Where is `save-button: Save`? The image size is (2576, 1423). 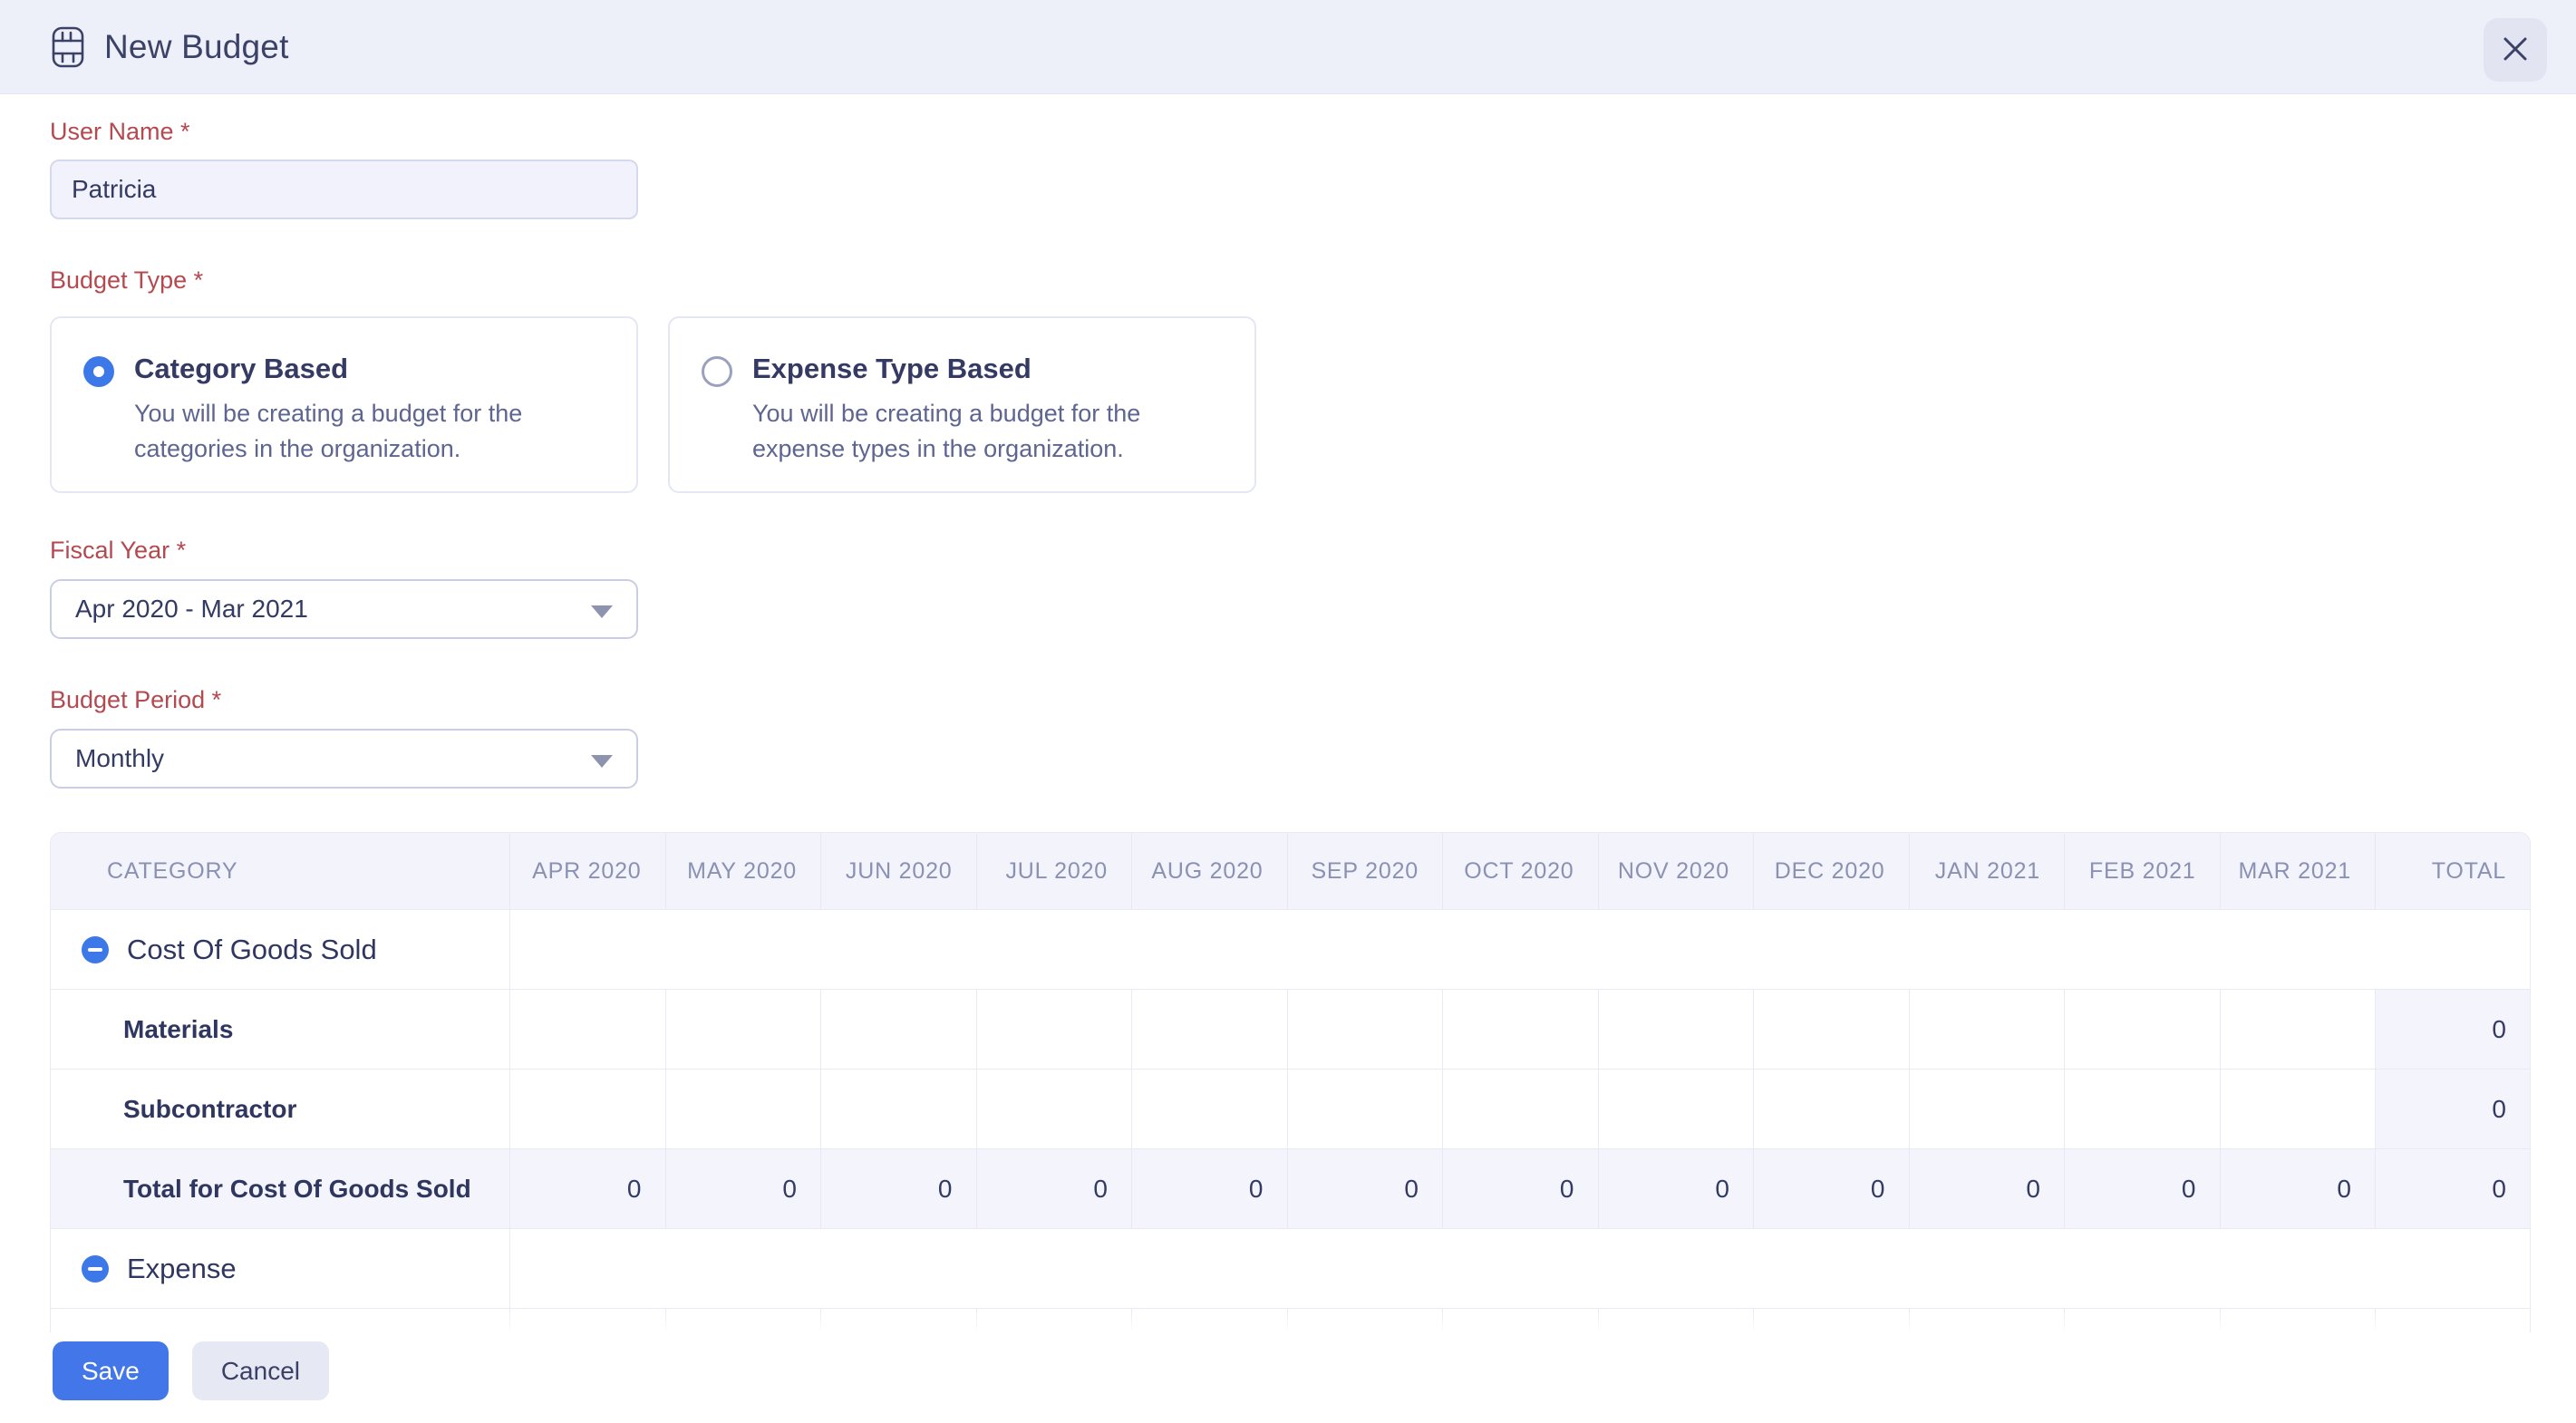 save-button: Save is located at coordinates (111, 1370).